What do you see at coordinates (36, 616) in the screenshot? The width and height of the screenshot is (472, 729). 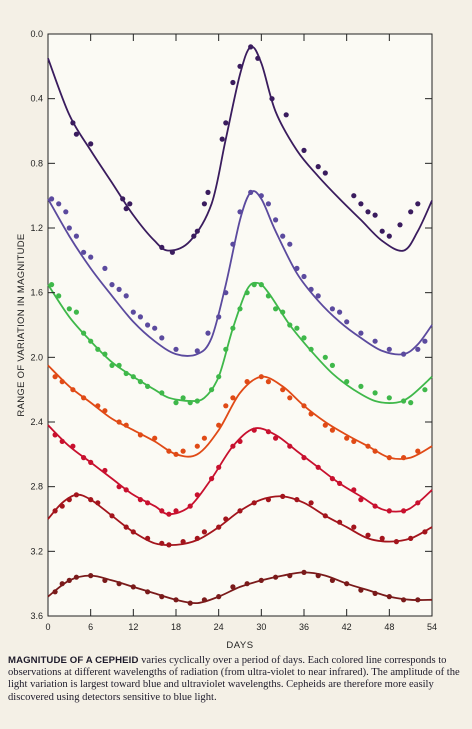 I see `y-tick-label: 3.6` at bounding box center [36, 616].